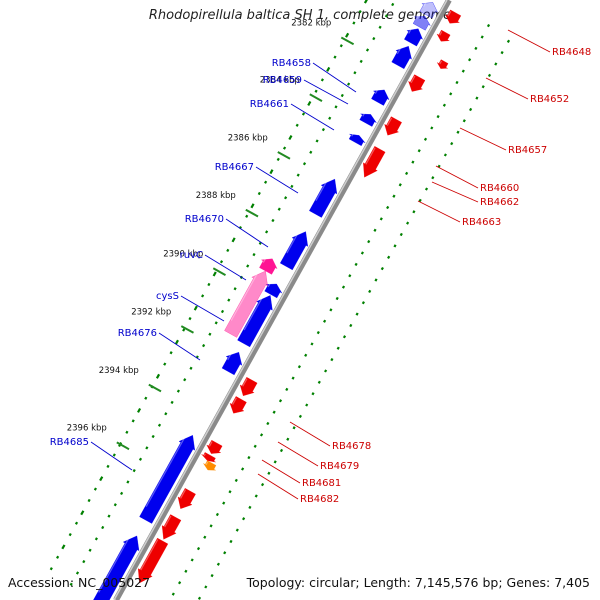 The width and height of the screenshot is (600, 600). What do you see at coordinates (339, 466) in the screenshot?
I see `reverse-gene-label: RB4679` at bounding box center [339, 466].